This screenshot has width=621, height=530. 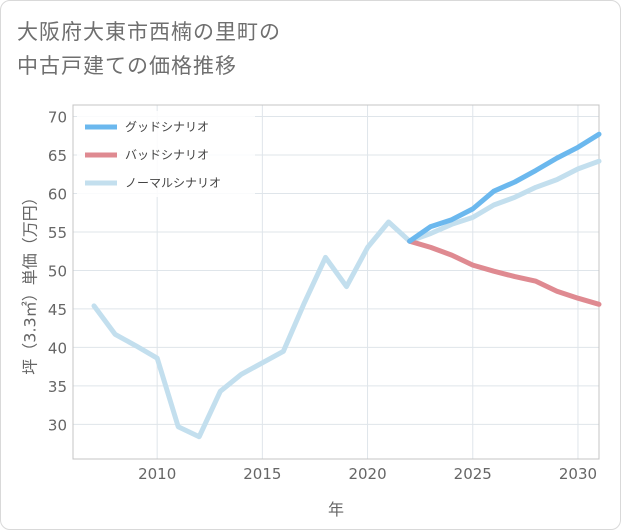 What do you see at coordinates (173, 183) in the screenshot?
I see `legend-label-2: ノーマルシナリオ` at bounding box center [173, 183].